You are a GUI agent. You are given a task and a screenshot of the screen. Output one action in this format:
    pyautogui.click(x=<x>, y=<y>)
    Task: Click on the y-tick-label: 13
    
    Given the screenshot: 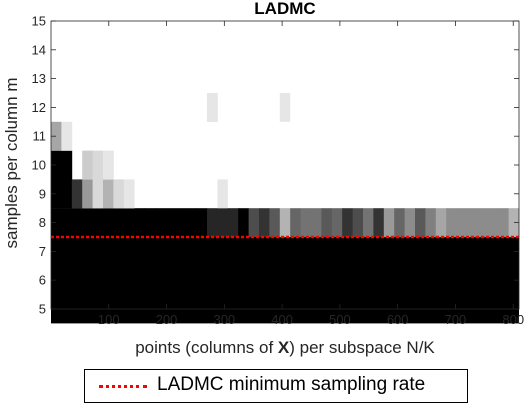 What is the action you would take?
    pyautogui.click(x=39, y=78)
    